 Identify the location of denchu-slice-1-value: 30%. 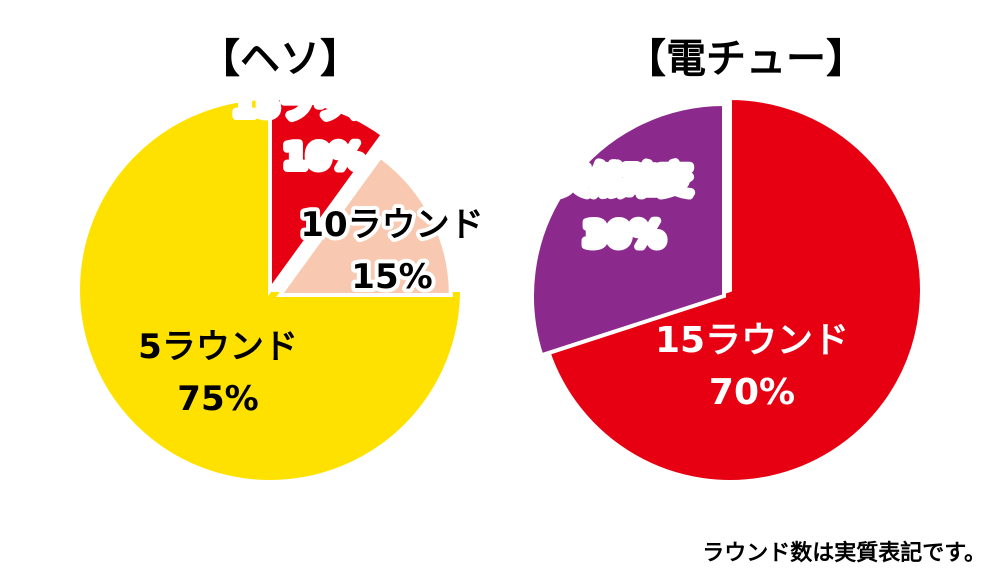
(623, 235).